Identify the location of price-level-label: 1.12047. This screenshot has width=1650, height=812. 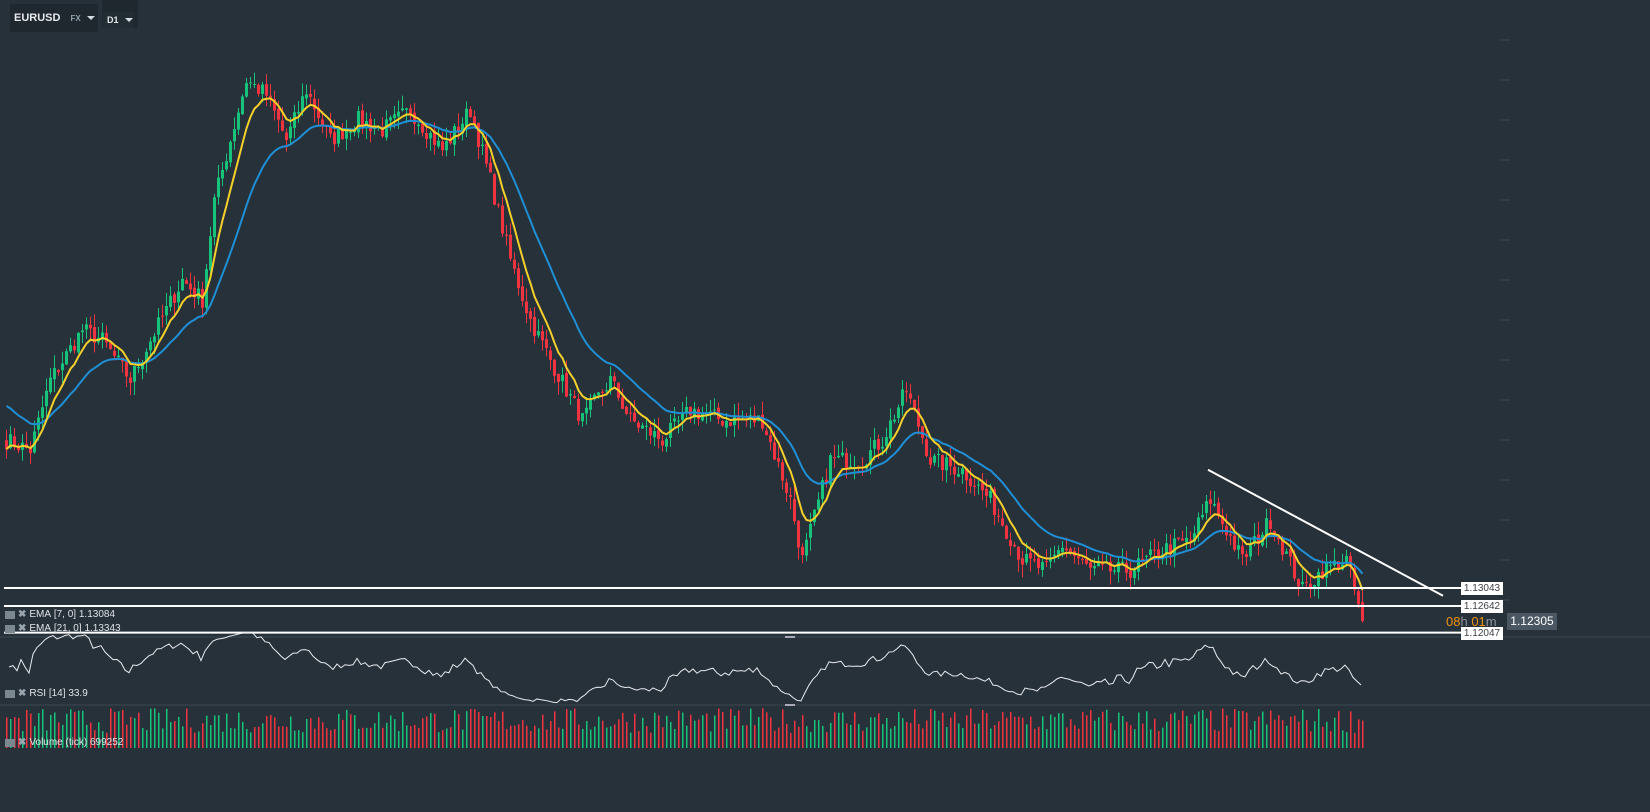
(1482, 633).